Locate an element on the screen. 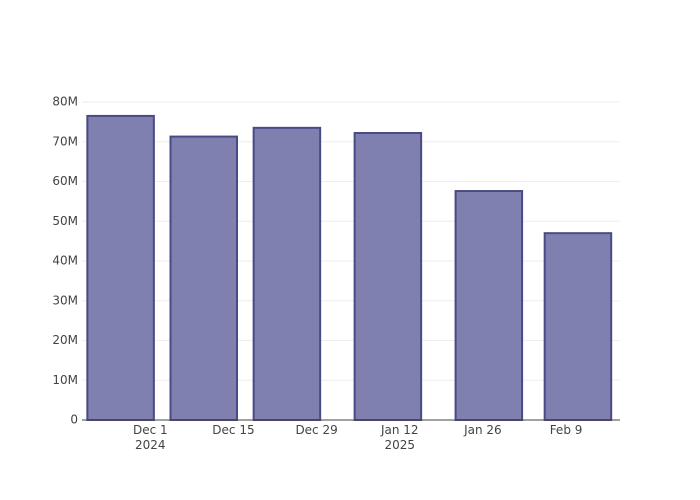  y-tick-label: 0 is located at coordinates (74, 420).